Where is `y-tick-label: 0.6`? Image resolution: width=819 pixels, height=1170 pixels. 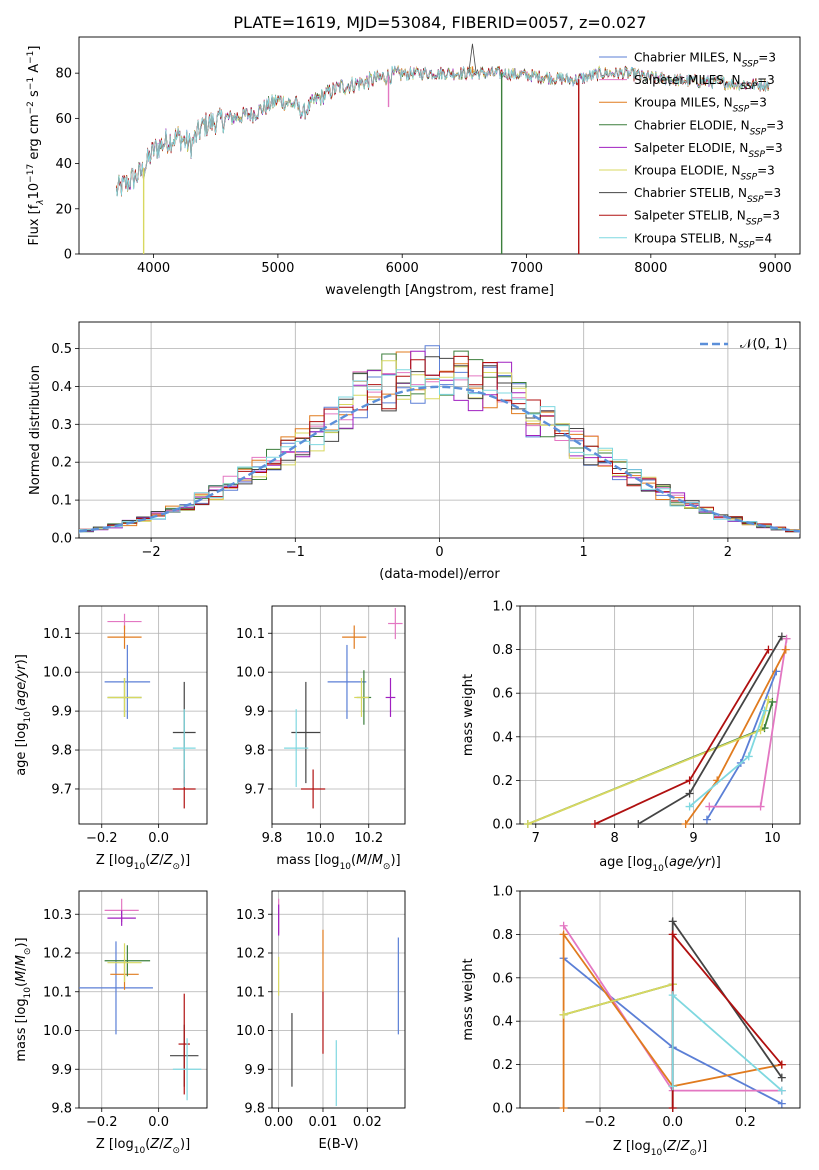 y-tick-label: 0.6 is located at coordinates (502, 694).